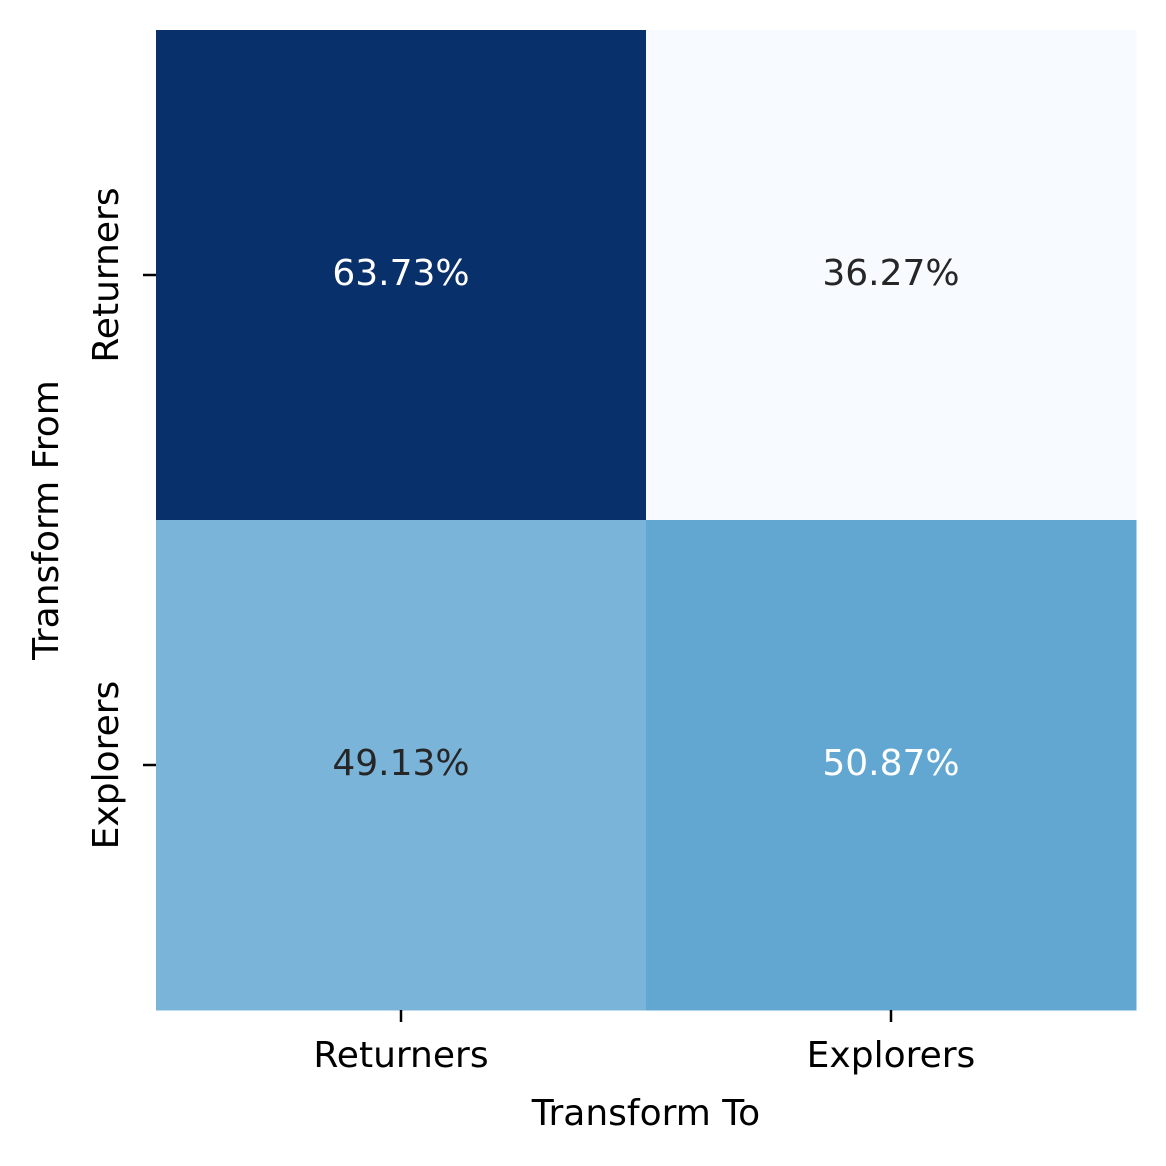  Describe the element at coordinates (645, 1113) in the screenshot. I see `x-axis-label: Transform To` at that location.